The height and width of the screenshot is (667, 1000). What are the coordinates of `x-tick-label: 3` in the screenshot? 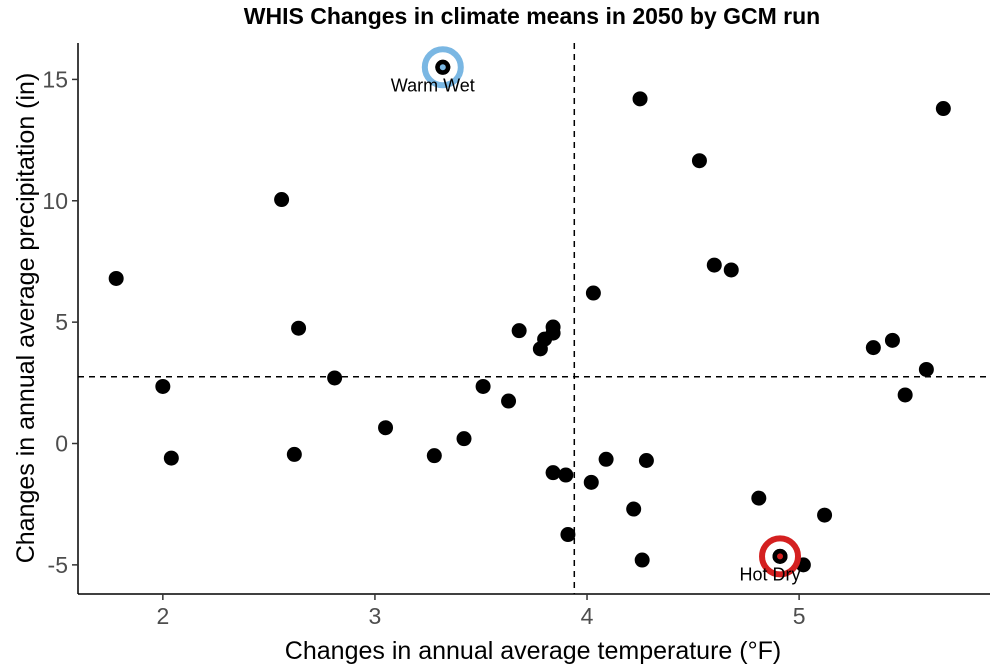 It's located at (375, 616).